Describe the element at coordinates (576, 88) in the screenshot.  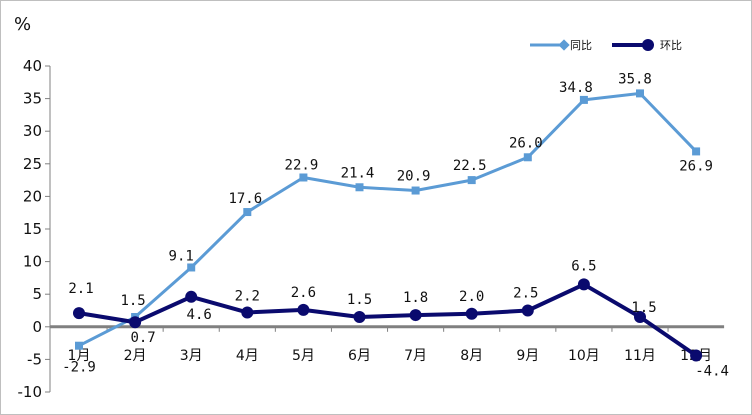
I see `data-label: 34.8` at that location.